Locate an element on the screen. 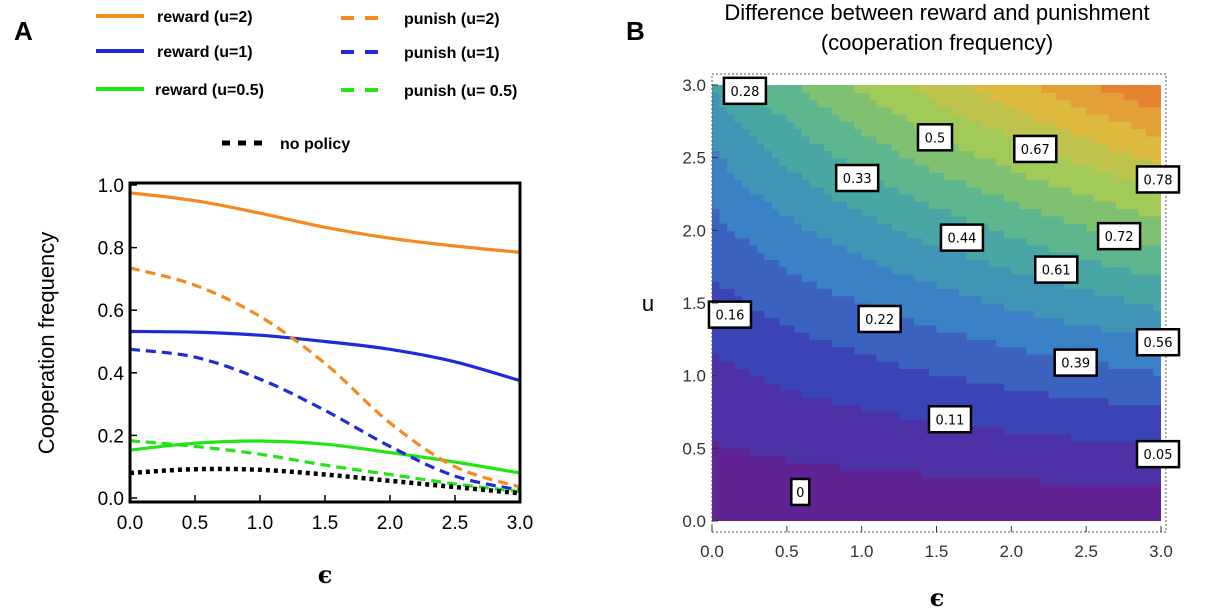 This screenshot has height=611, width=1212. y-tick-label: 2.5 is located at coordinates (694, 158).